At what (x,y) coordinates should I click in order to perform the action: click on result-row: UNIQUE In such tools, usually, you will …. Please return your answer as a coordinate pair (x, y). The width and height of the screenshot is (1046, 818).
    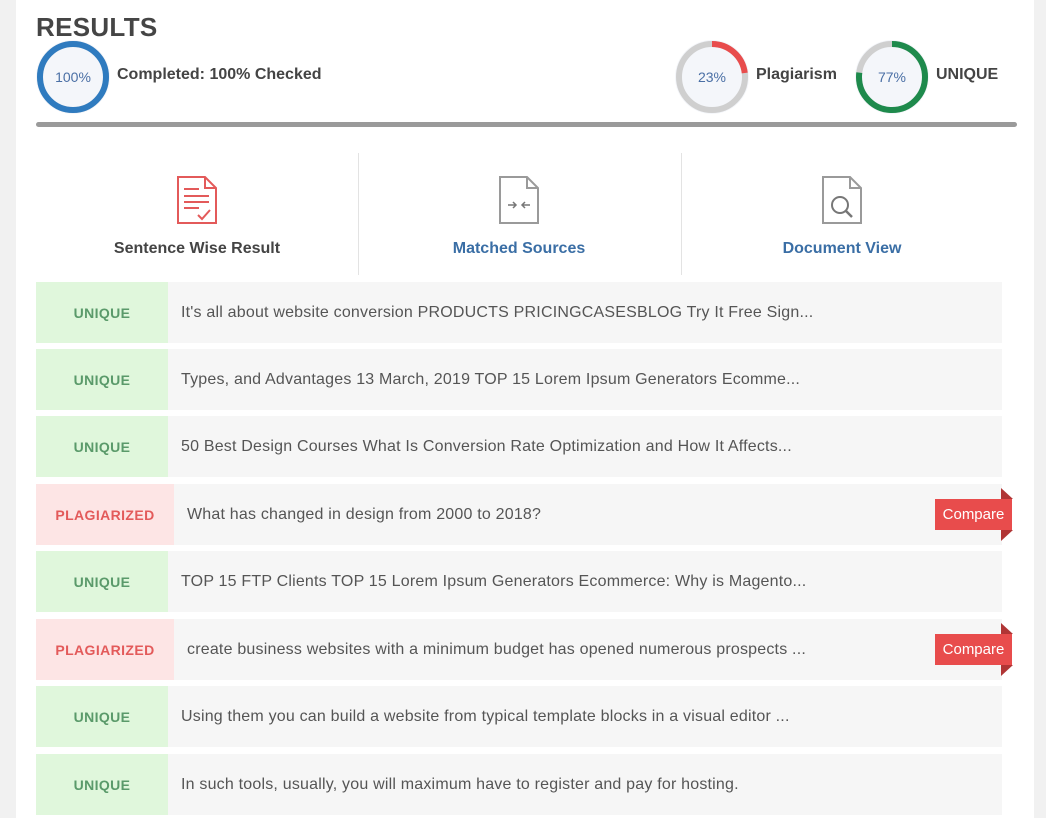
    Looking at the image, I should click on (519, 784).